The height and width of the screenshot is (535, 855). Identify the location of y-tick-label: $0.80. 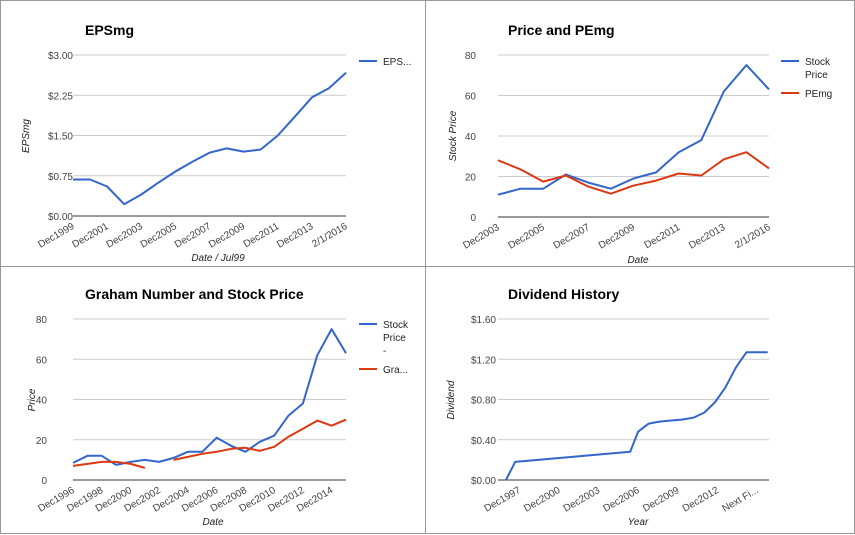
(483, 401).